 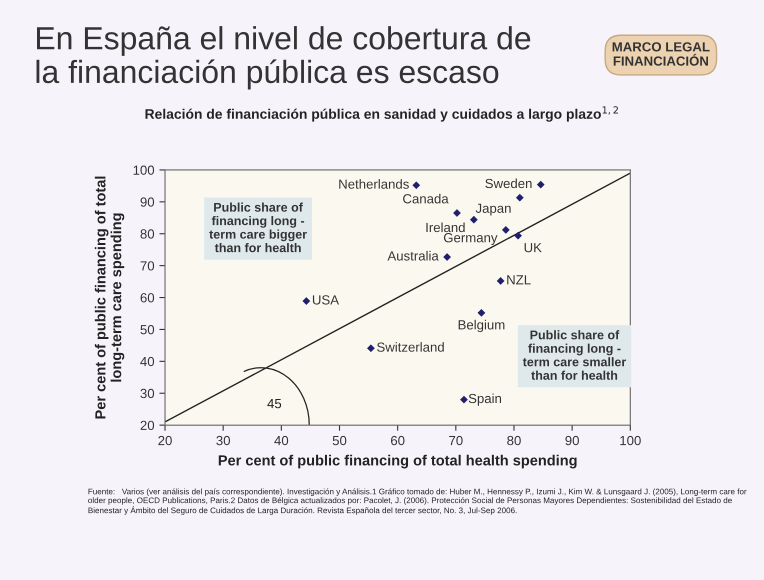 I want to click on y-tick-label: 100, so click(x=144, y=170).